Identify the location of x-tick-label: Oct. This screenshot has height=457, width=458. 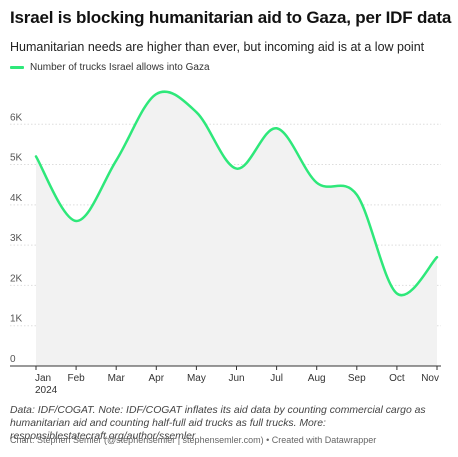
(397, 378).